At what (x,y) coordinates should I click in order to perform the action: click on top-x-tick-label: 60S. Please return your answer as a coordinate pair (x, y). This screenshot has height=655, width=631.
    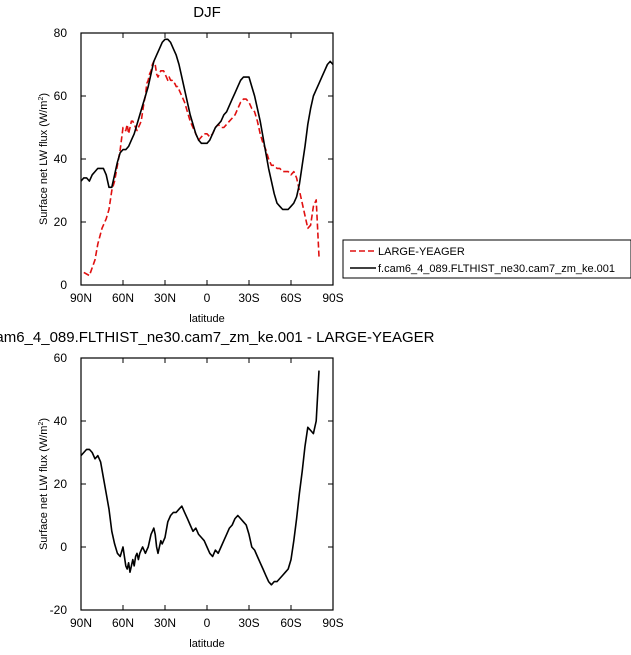
    Looking at the image, I should click on (290, 298).